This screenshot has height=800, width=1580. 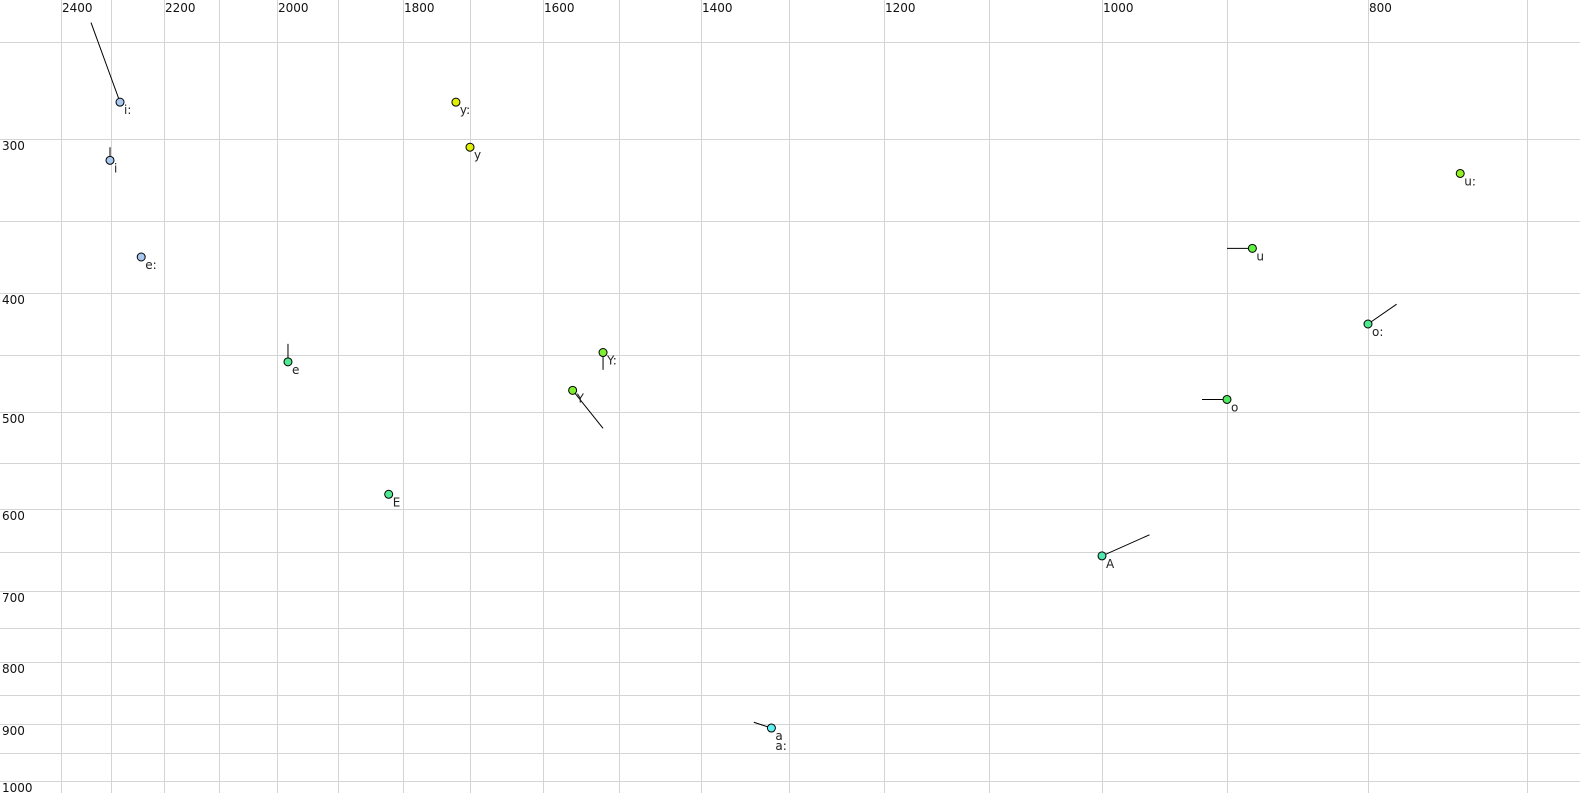 I want to click on y-tick-label: 800, so click(x=13, y=669).